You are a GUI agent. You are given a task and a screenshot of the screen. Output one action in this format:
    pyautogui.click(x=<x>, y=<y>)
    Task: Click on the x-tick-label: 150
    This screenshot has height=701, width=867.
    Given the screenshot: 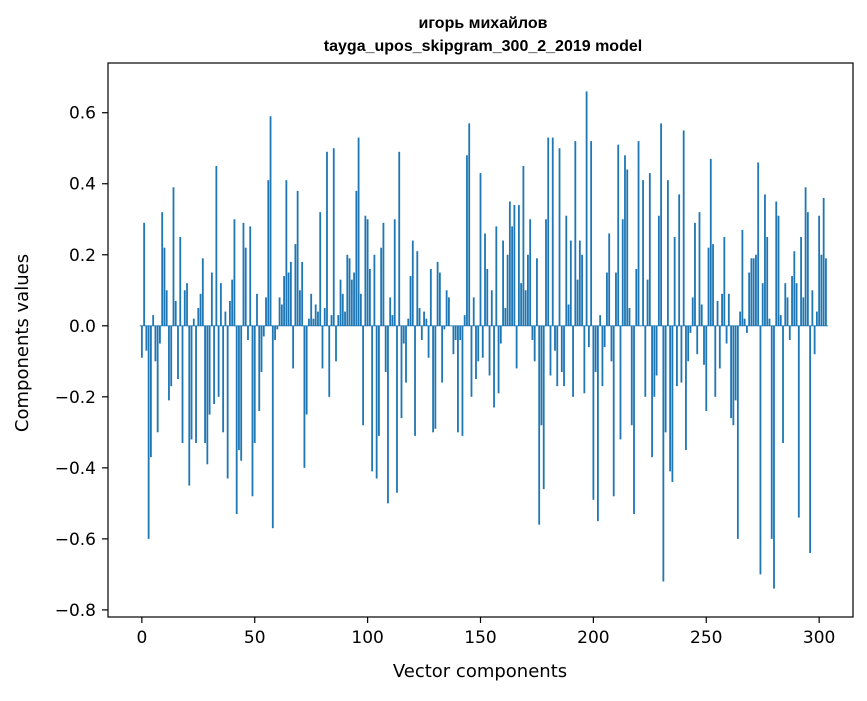 What is the action you would take?
    pyautogui.click(x=480, y=638)
    